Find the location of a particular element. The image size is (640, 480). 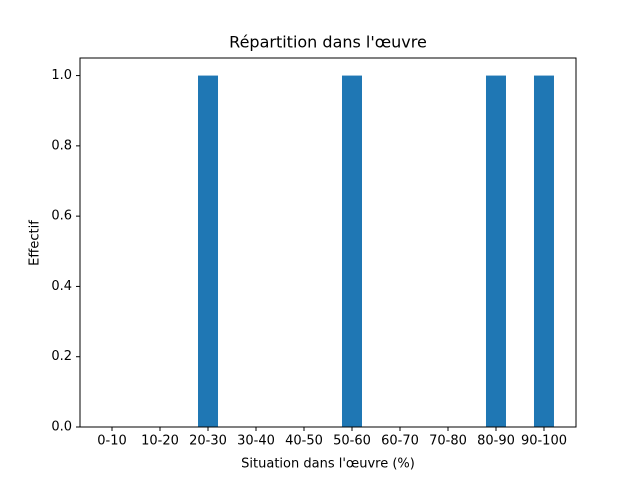

x-tick-label: 10-20 is located at coordinates (160, 441).